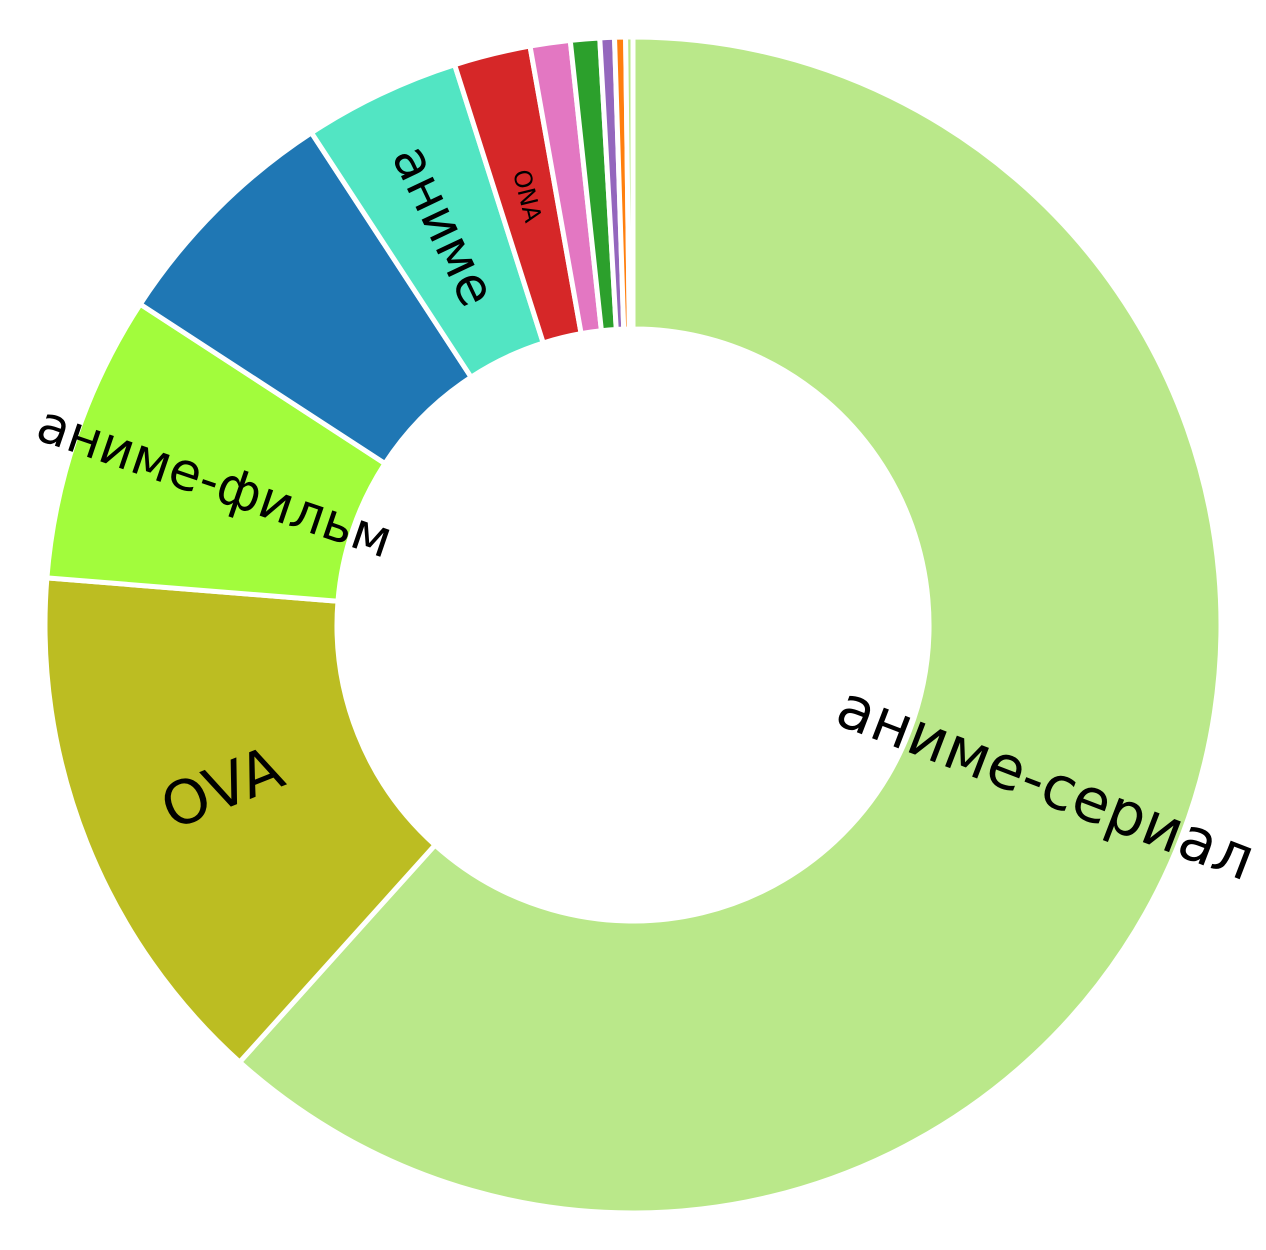 The height and width of the screenshot is (1250, 1266). I want to click on slice-OVA, so click(240, 820).